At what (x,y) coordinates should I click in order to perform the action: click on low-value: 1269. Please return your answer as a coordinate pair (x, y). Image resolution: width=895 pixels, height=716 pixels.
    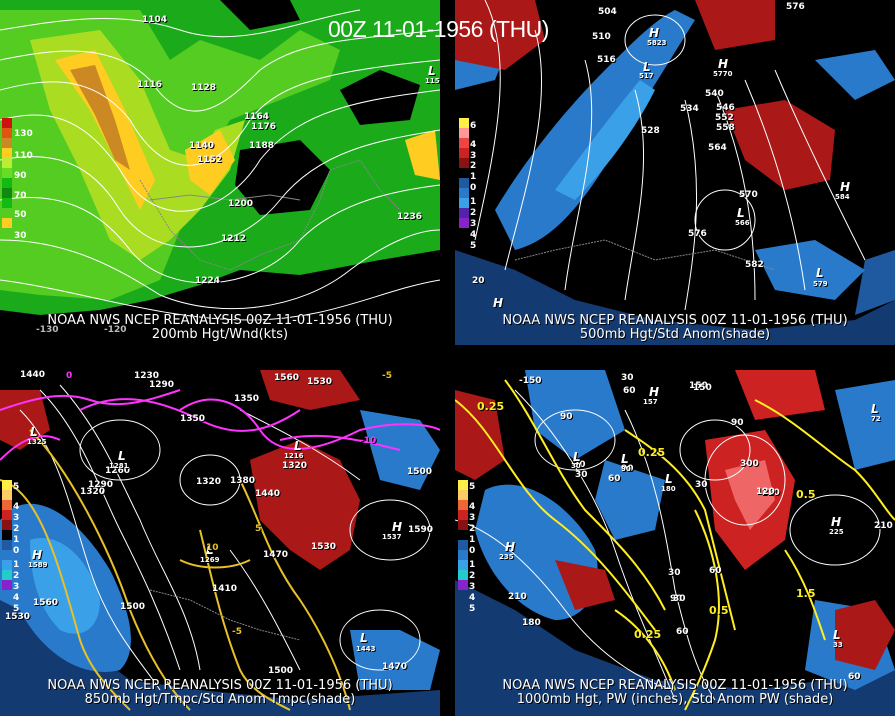
    Looking at the image, I should click on (210, 560).